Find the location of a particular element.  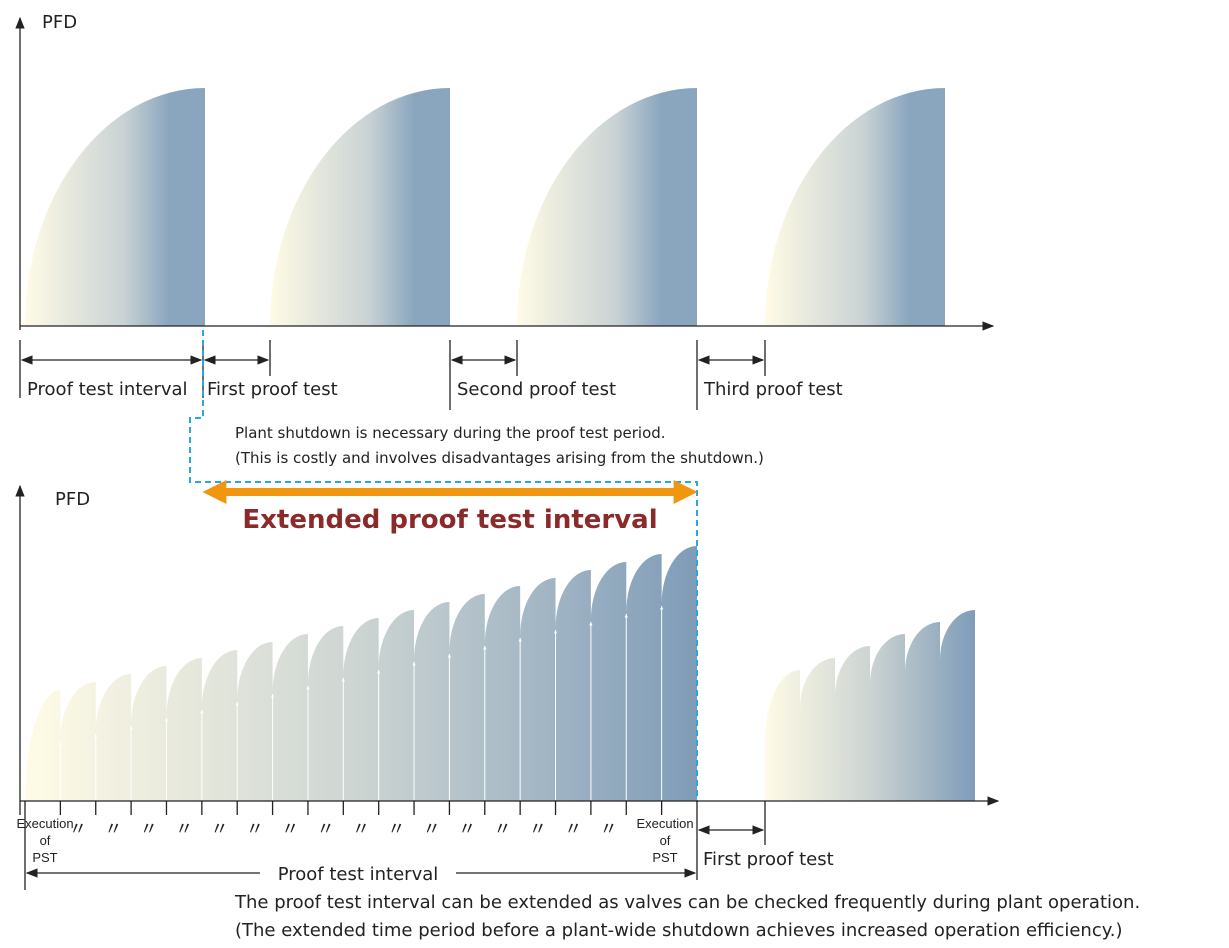

top-markers is located at coordinates (392, 375).